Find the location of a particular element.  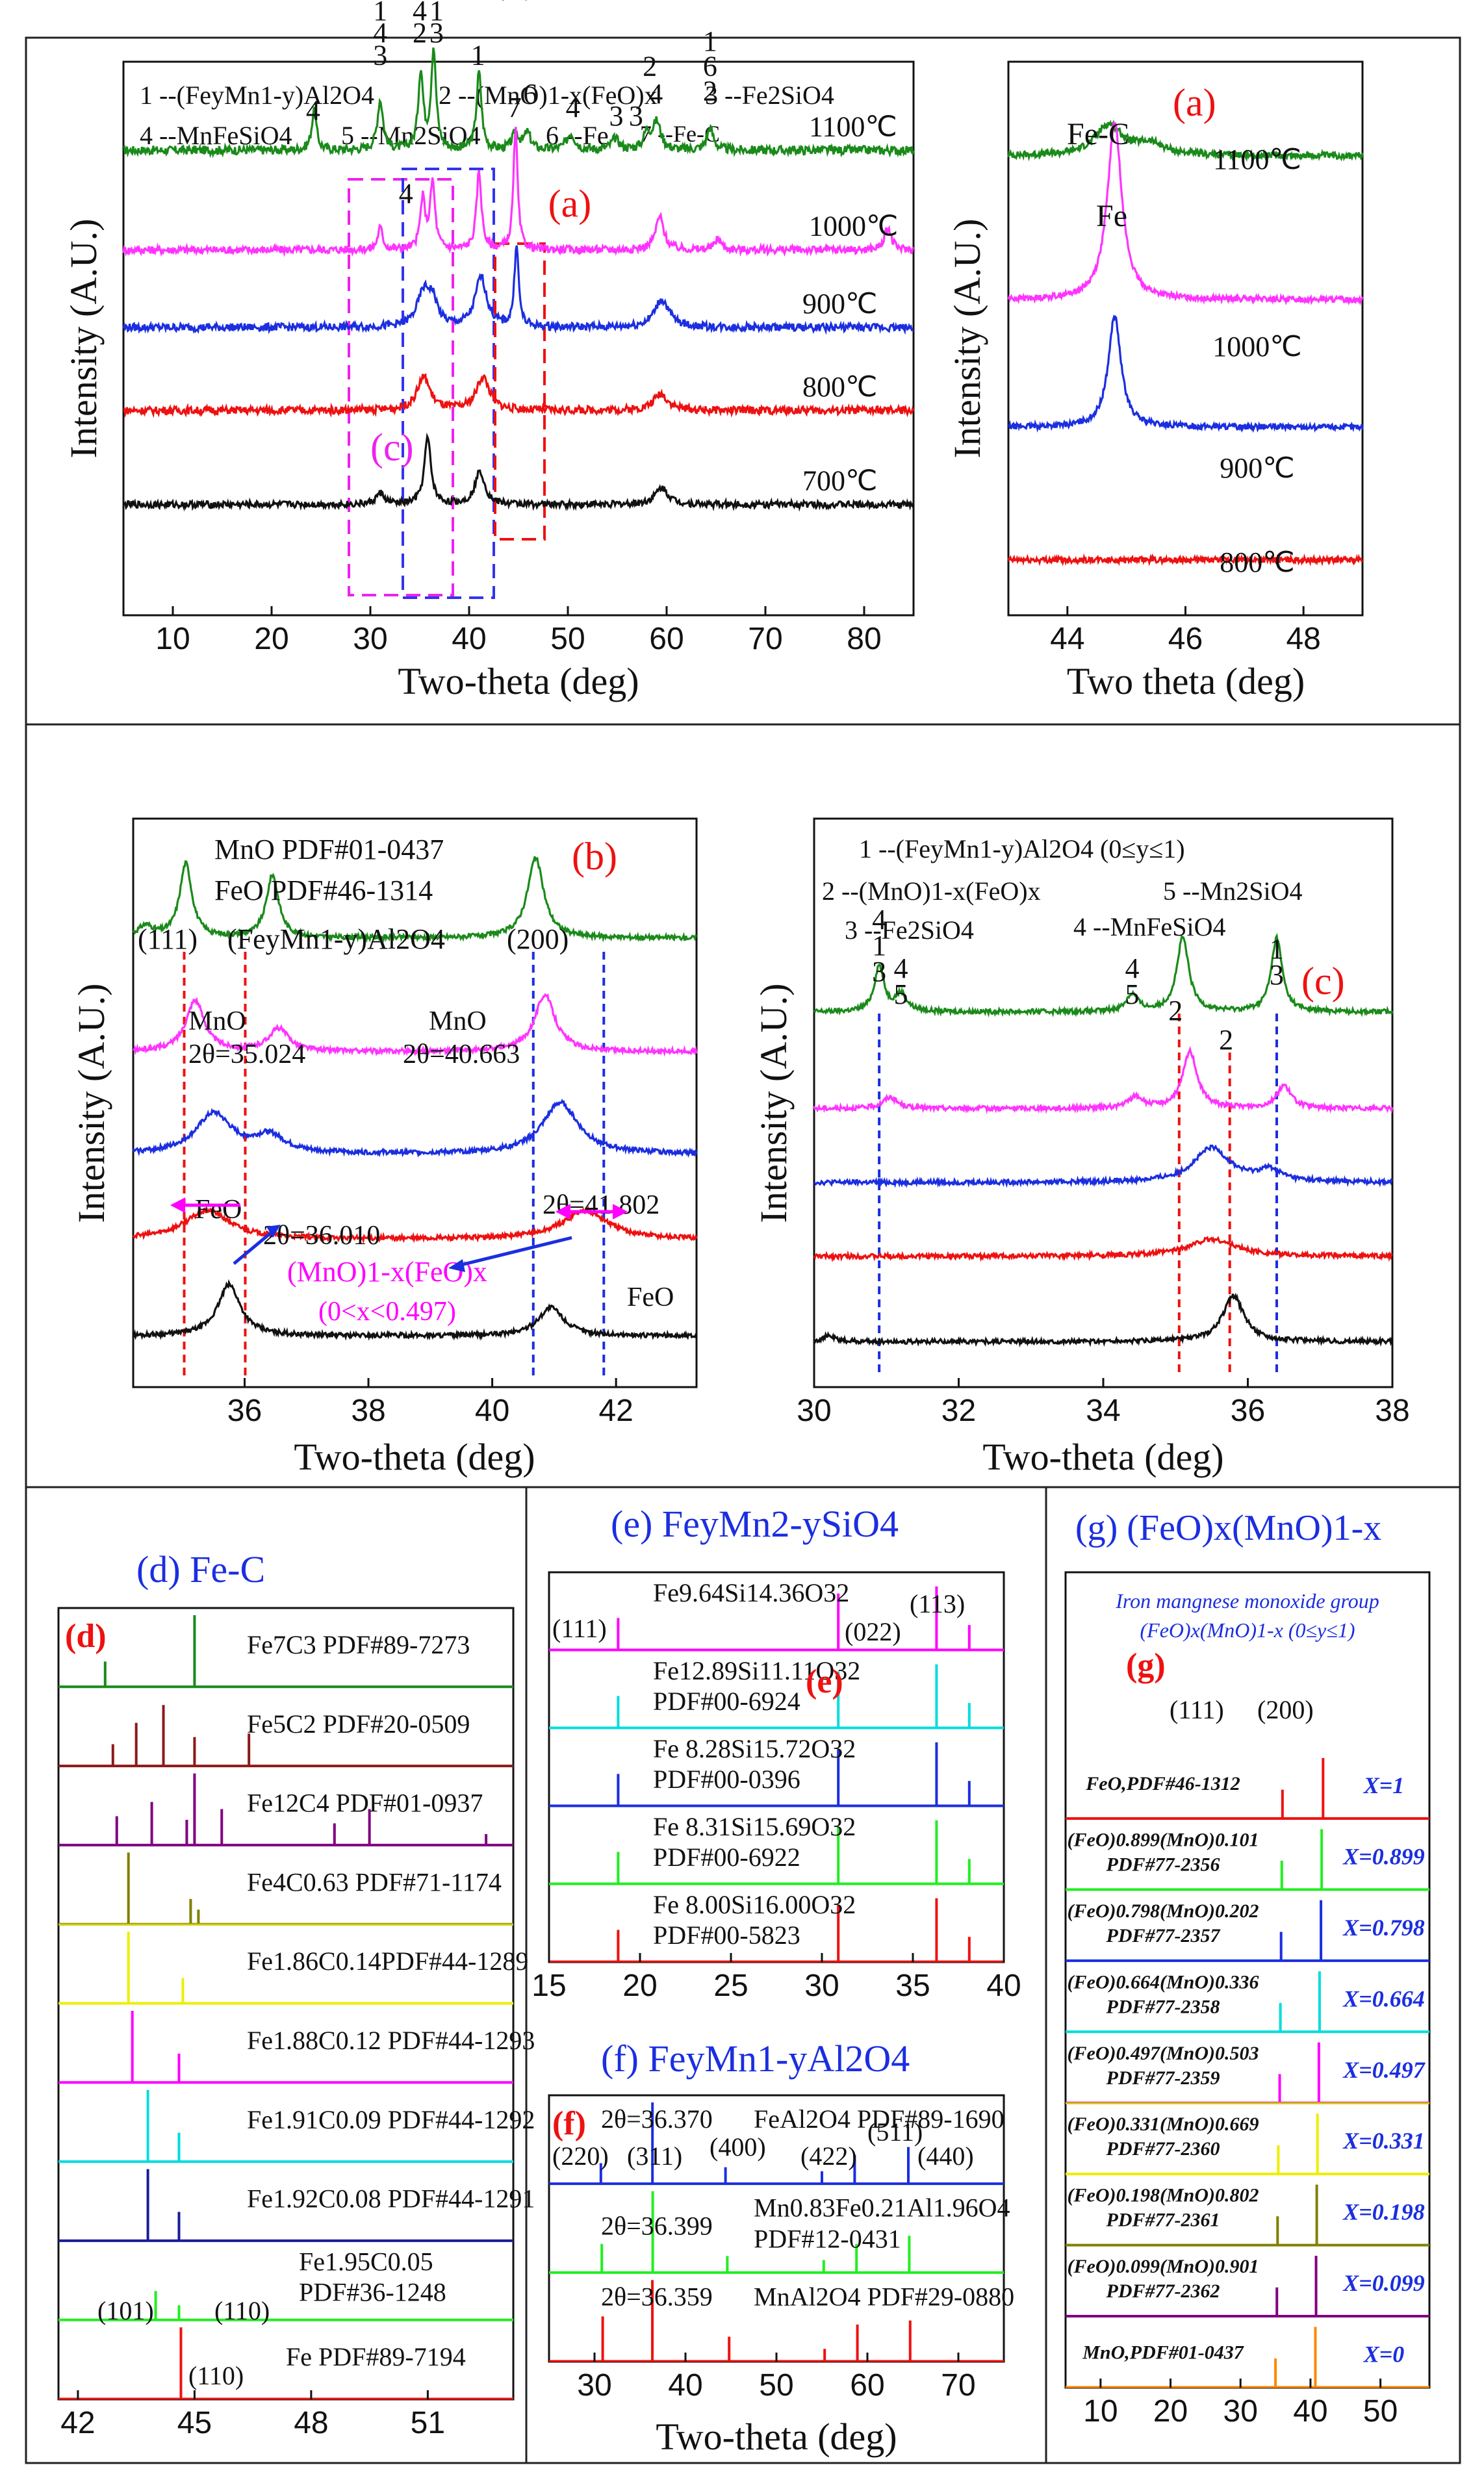

miller-label: (311) is located at coordinates (655, 2156).